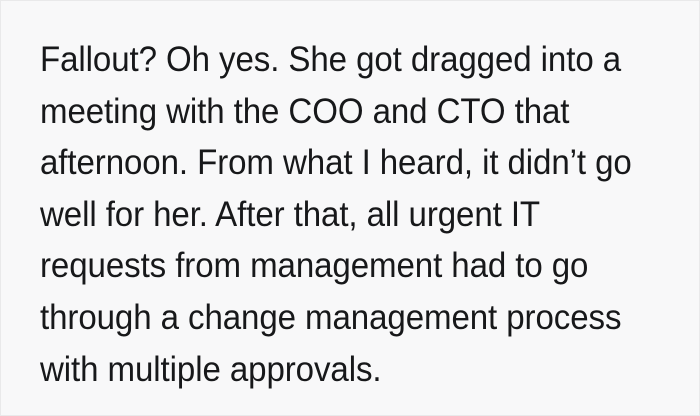  Describe the element at coordinates (305, 111) in the screenshot. I see `text-line-2: meeting with the COO and CTO that` at that location.